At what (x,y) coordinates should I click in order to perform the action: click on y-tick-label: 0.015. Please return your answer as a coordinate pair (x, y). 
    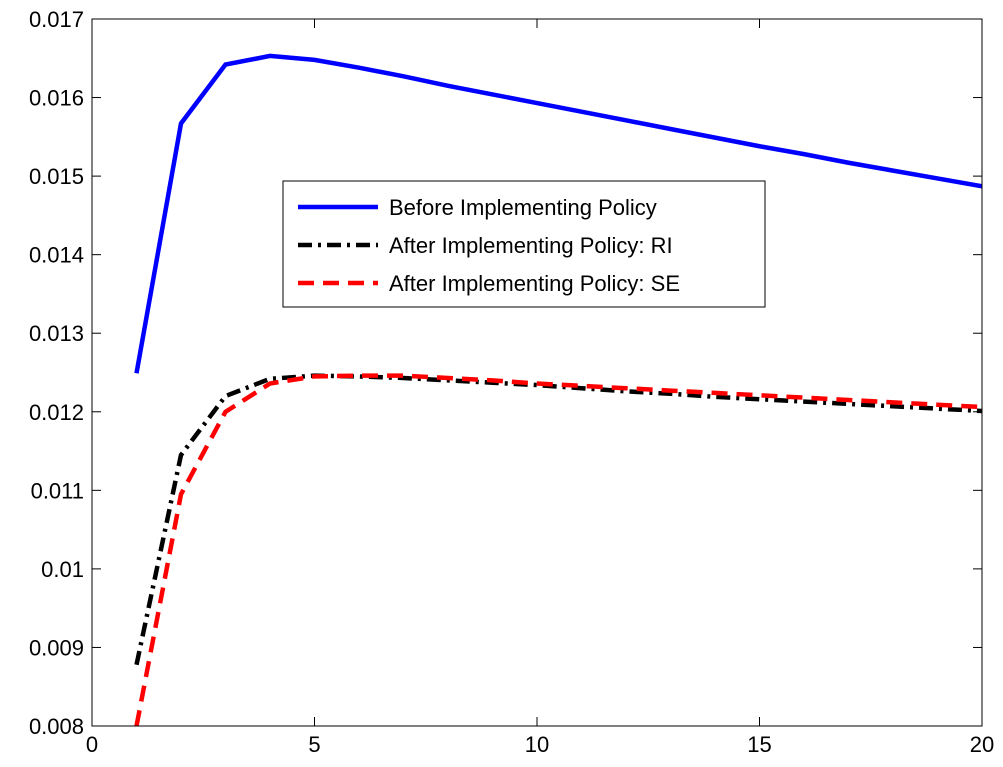
    Looking at the image, I should click on (56, 176).